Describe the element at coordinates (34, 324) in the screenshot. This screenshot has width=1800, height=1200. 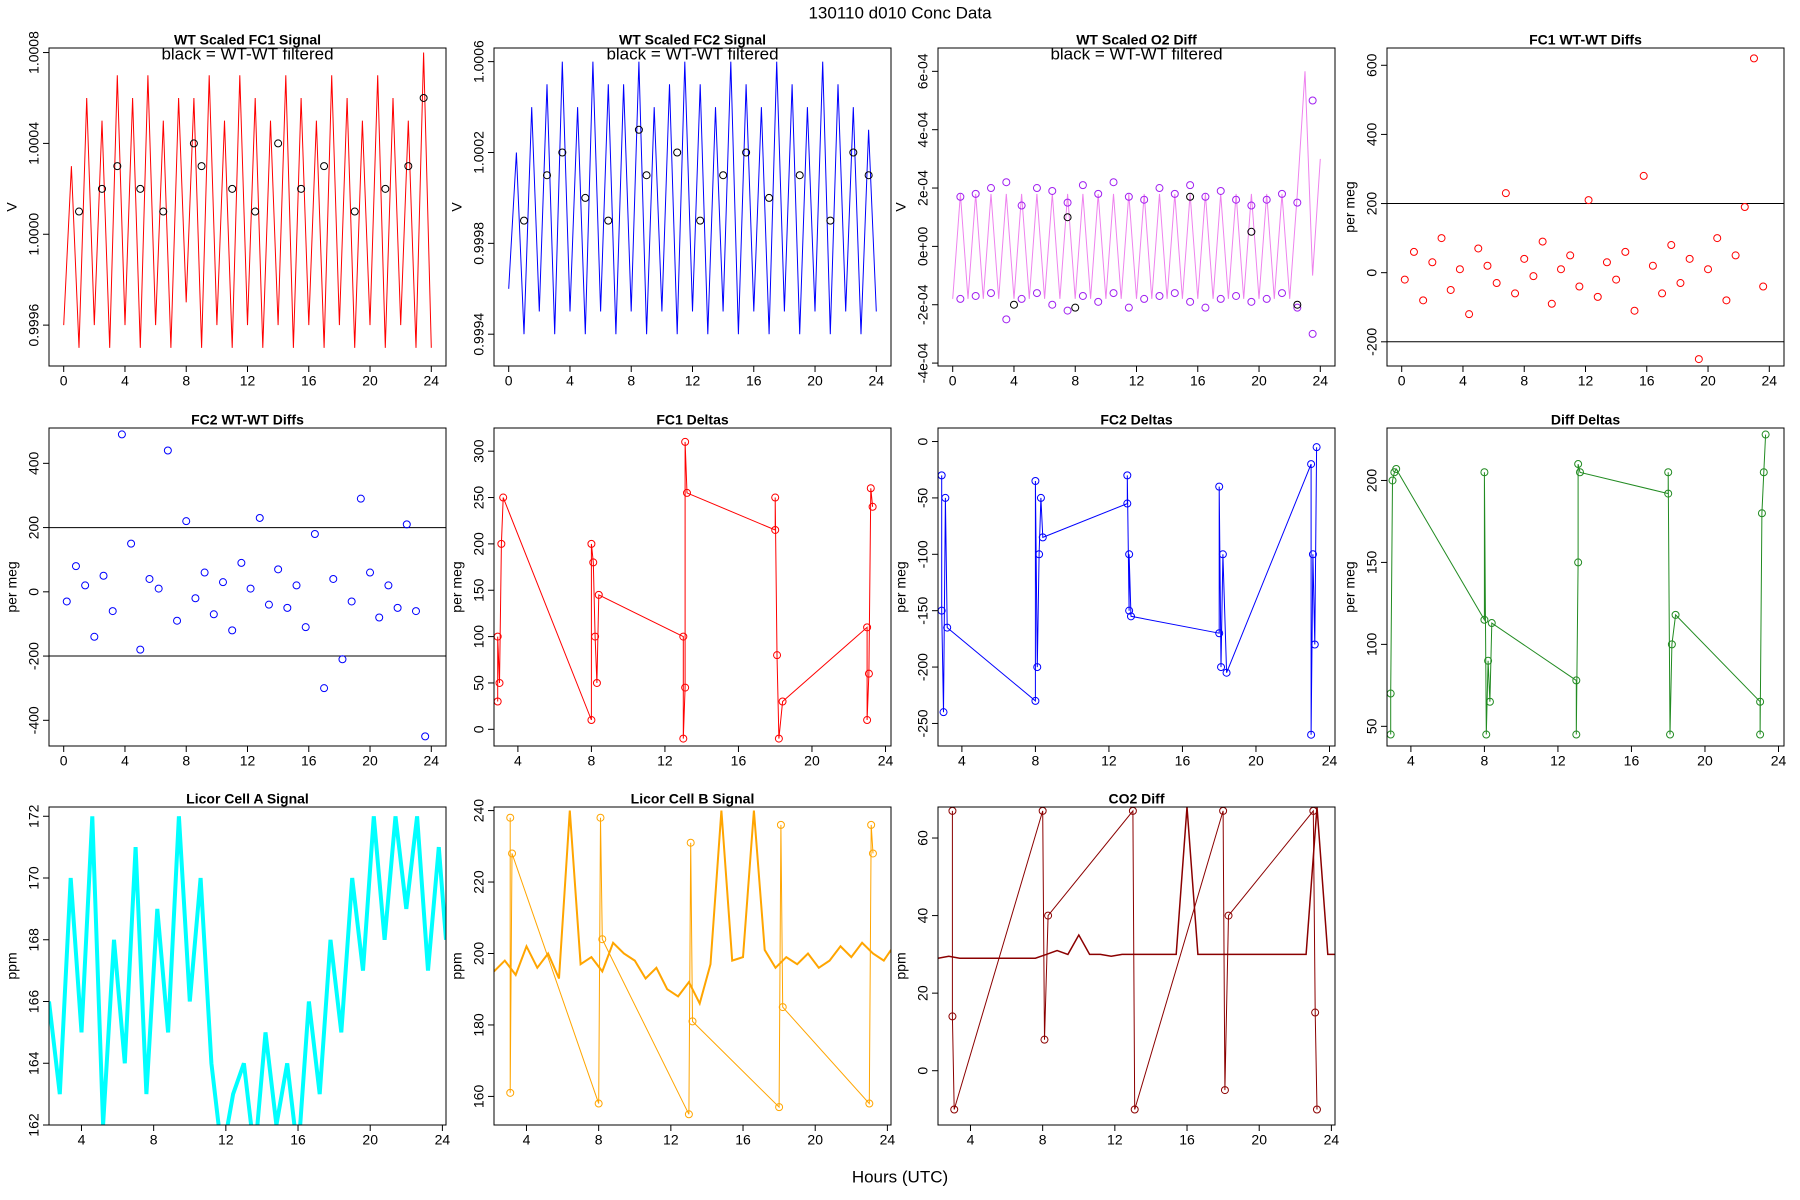
I see `y-tick-label: 0.9996` at that location.